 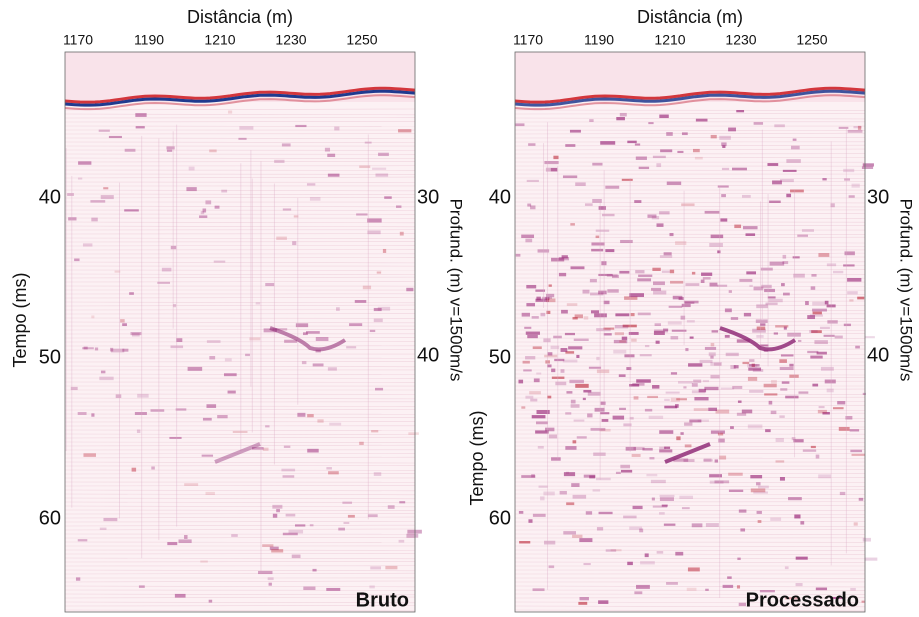 What do you see at coordinates (237, 453) in the screenshot?
I see `event` at bounding box center [237, 453].